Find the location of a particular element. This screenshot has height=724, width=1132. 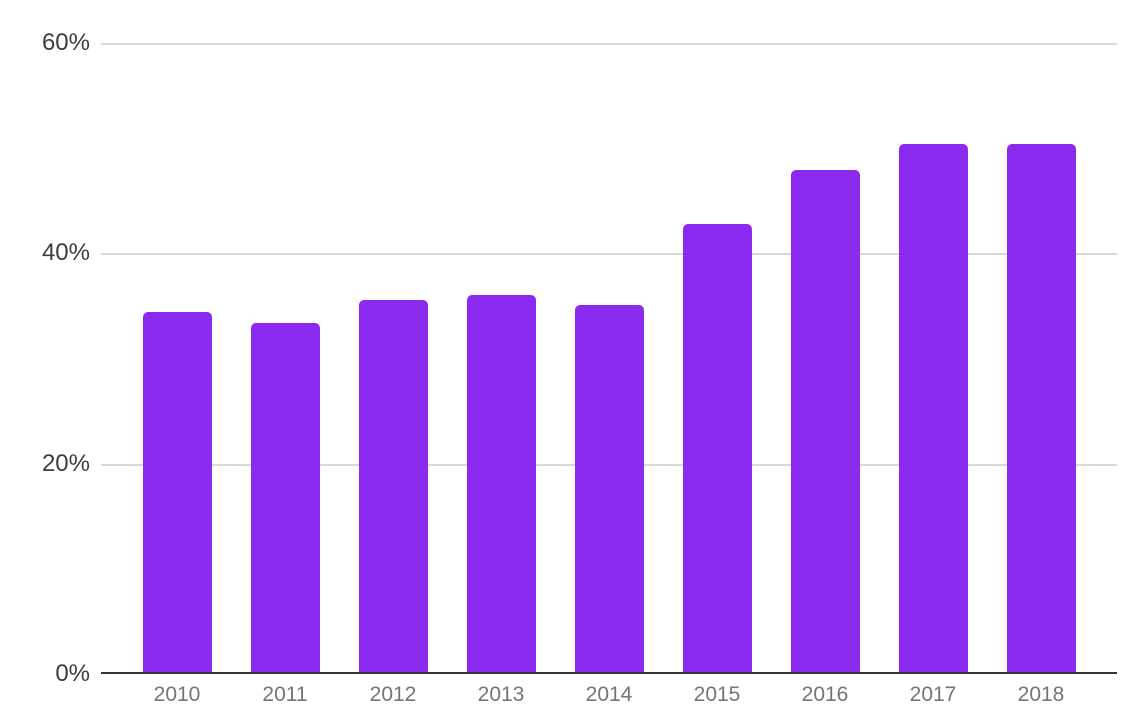

bar-2012 is located at coordinates (393, 486).